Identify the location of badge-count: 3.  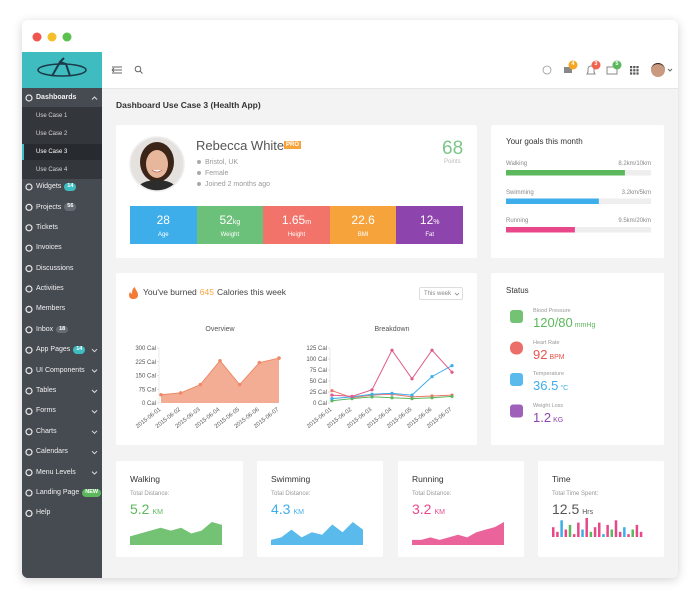
(596, 64).